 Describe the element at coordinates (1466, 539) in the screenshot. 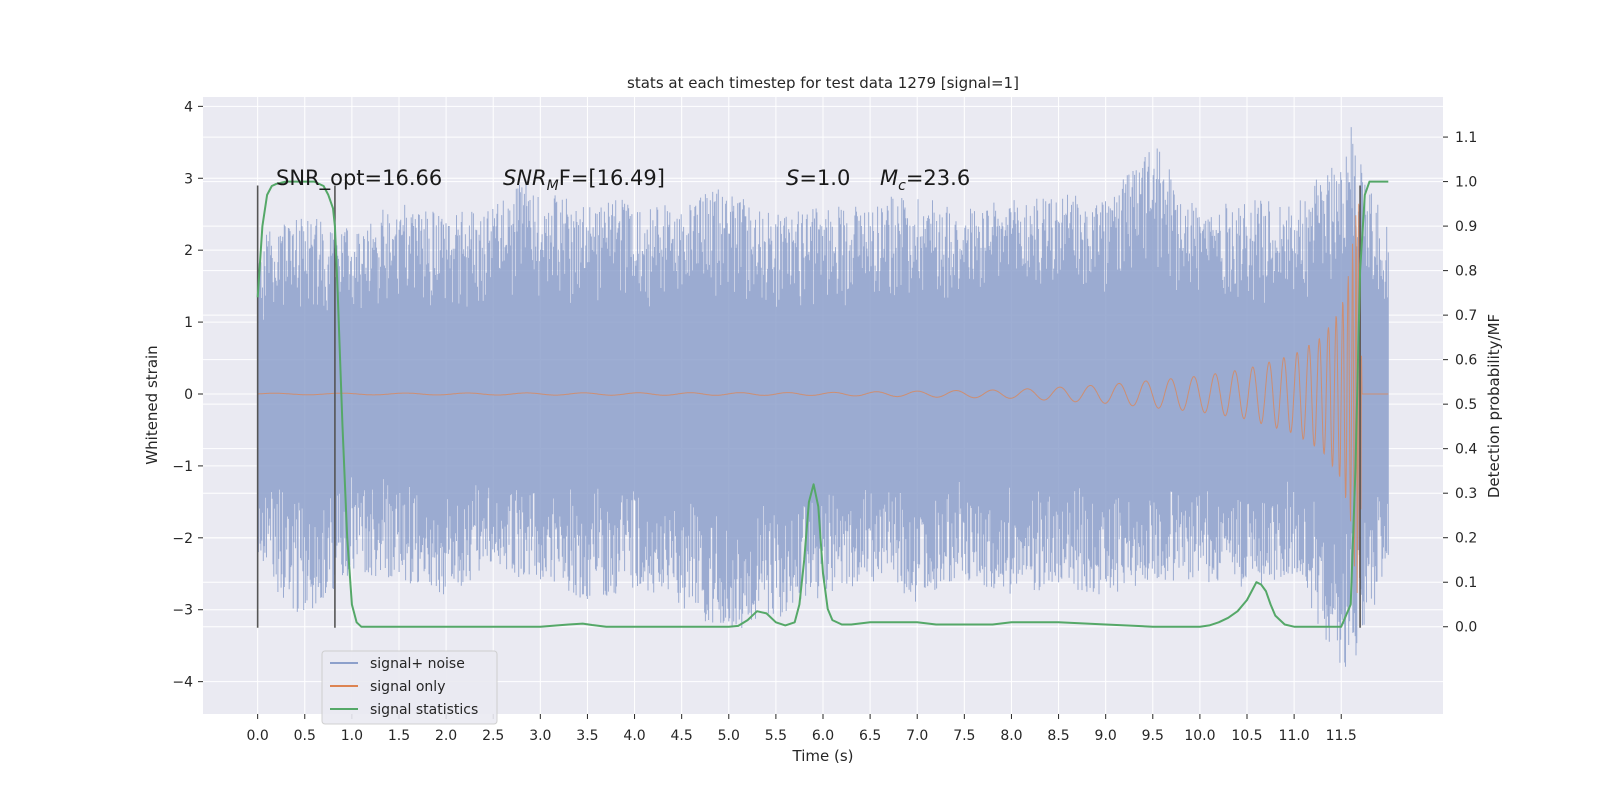

I see `y2-tick-label: 0.2` at that location.